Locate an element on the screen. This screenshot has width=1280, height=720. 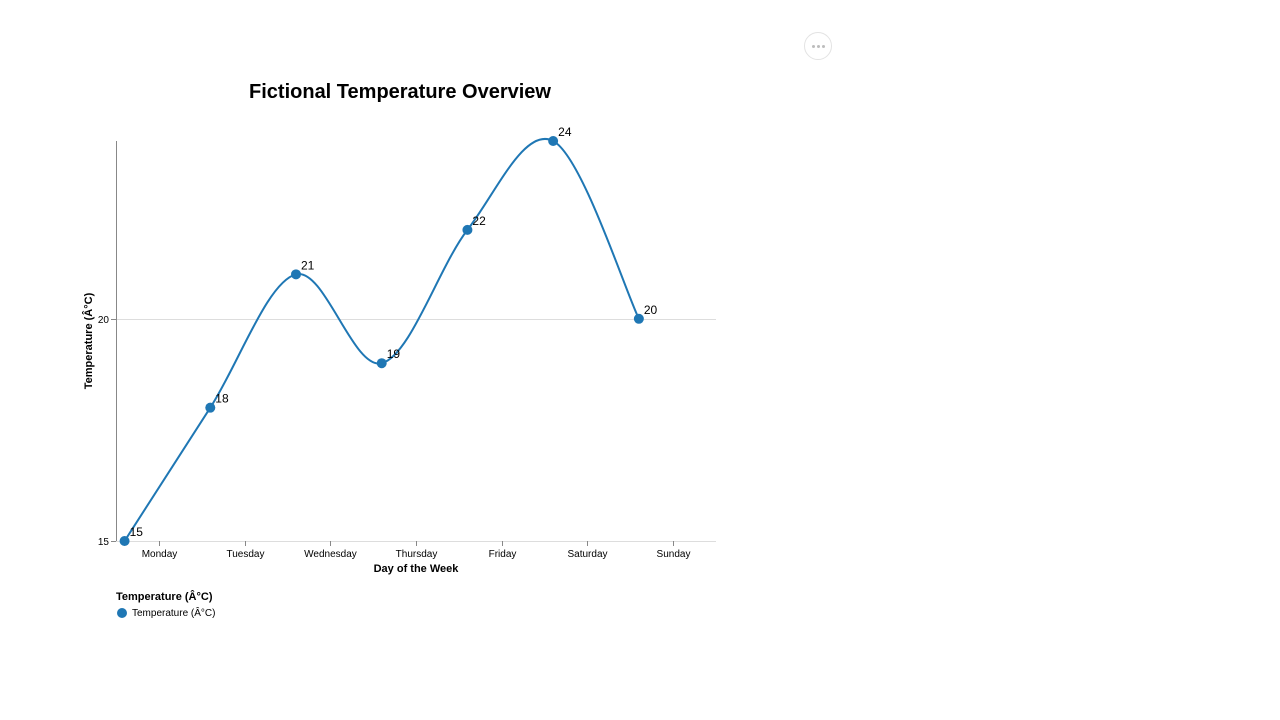
legend: Temperature (Â°C) Temperature (Â°C) is located at coordinates (165, 604).